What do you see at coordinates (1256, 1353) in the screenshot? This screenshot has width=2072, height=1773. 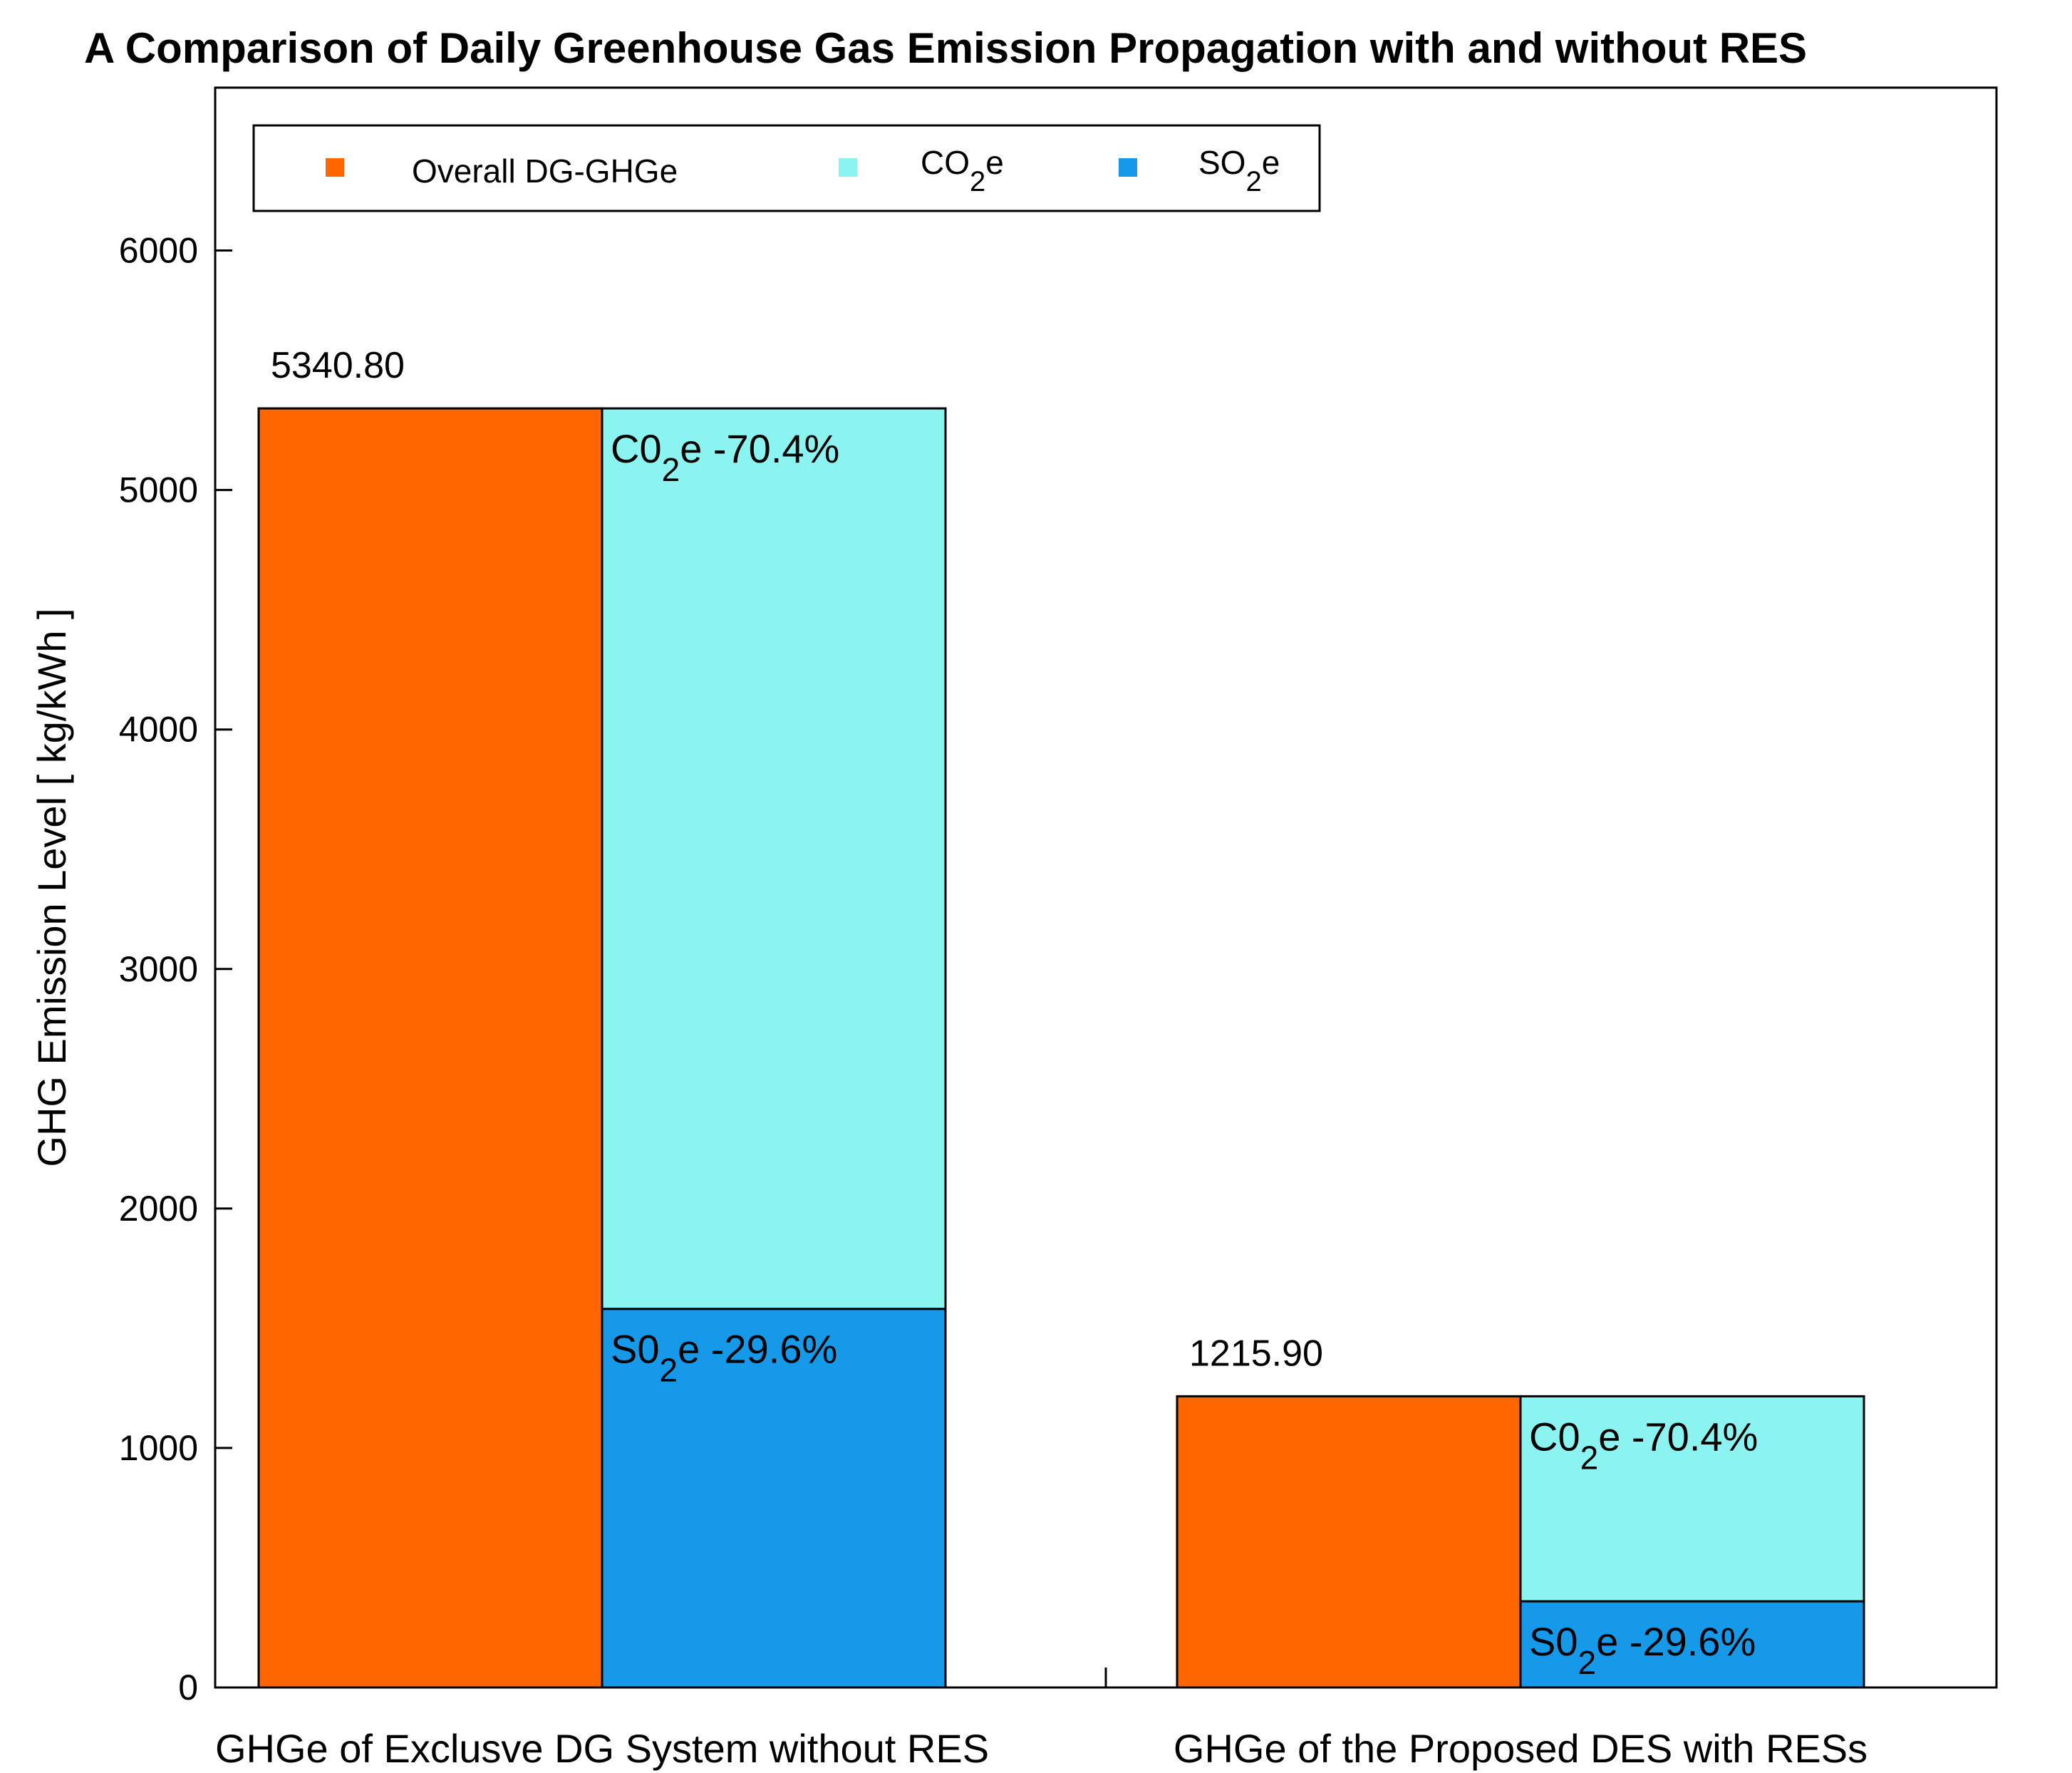 I see `bar-value-label: 1215.90` at bounding box center [1256, 1353].